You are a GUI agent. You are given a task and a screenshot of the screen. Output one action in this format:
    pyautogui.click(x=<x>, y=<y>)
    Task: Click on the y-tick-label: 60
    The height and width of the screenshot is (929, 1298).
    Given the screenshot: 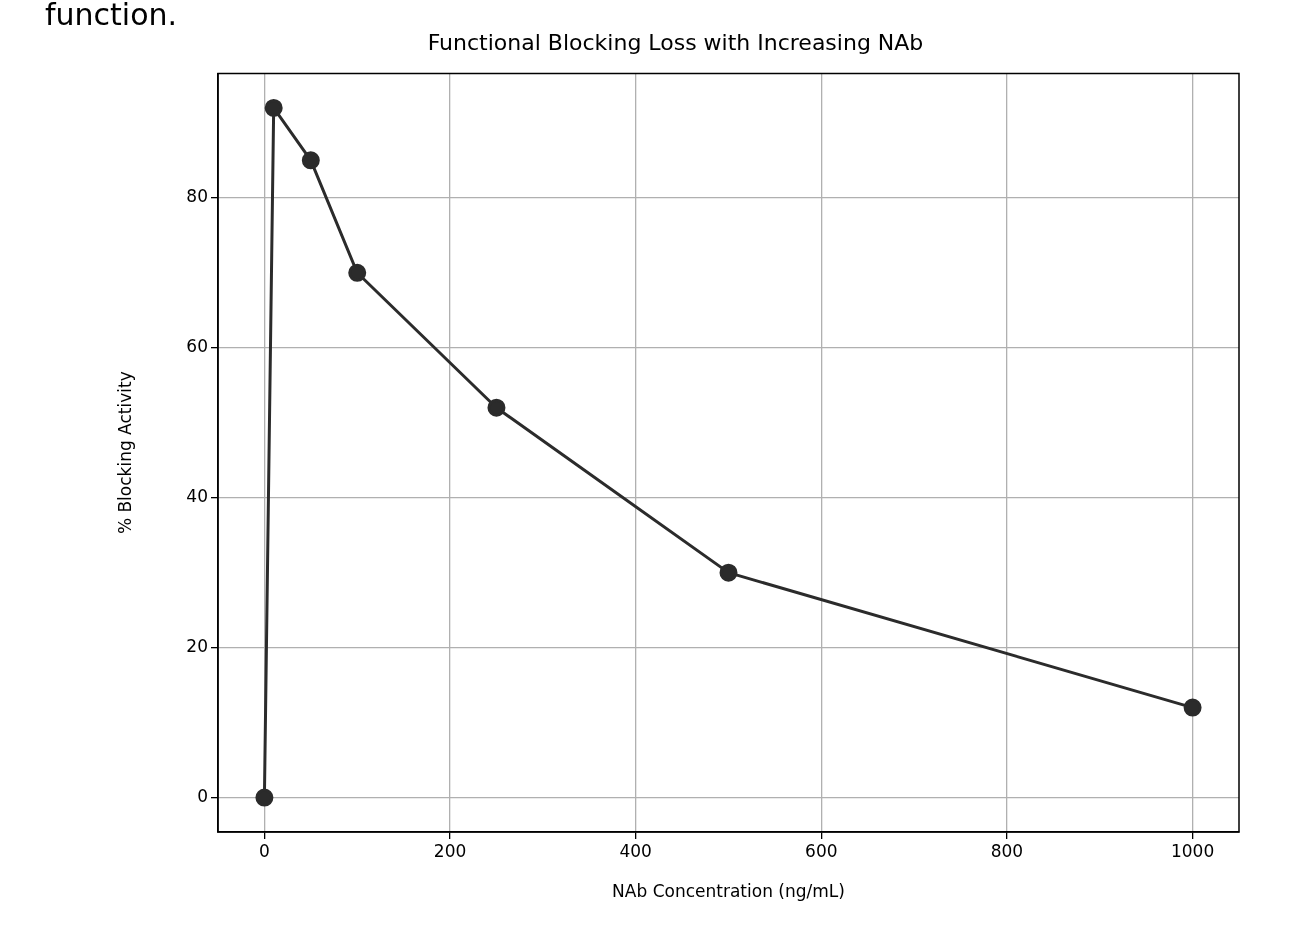 What is the action you would take?
    pyautogui.click(x=197, y=346)
    